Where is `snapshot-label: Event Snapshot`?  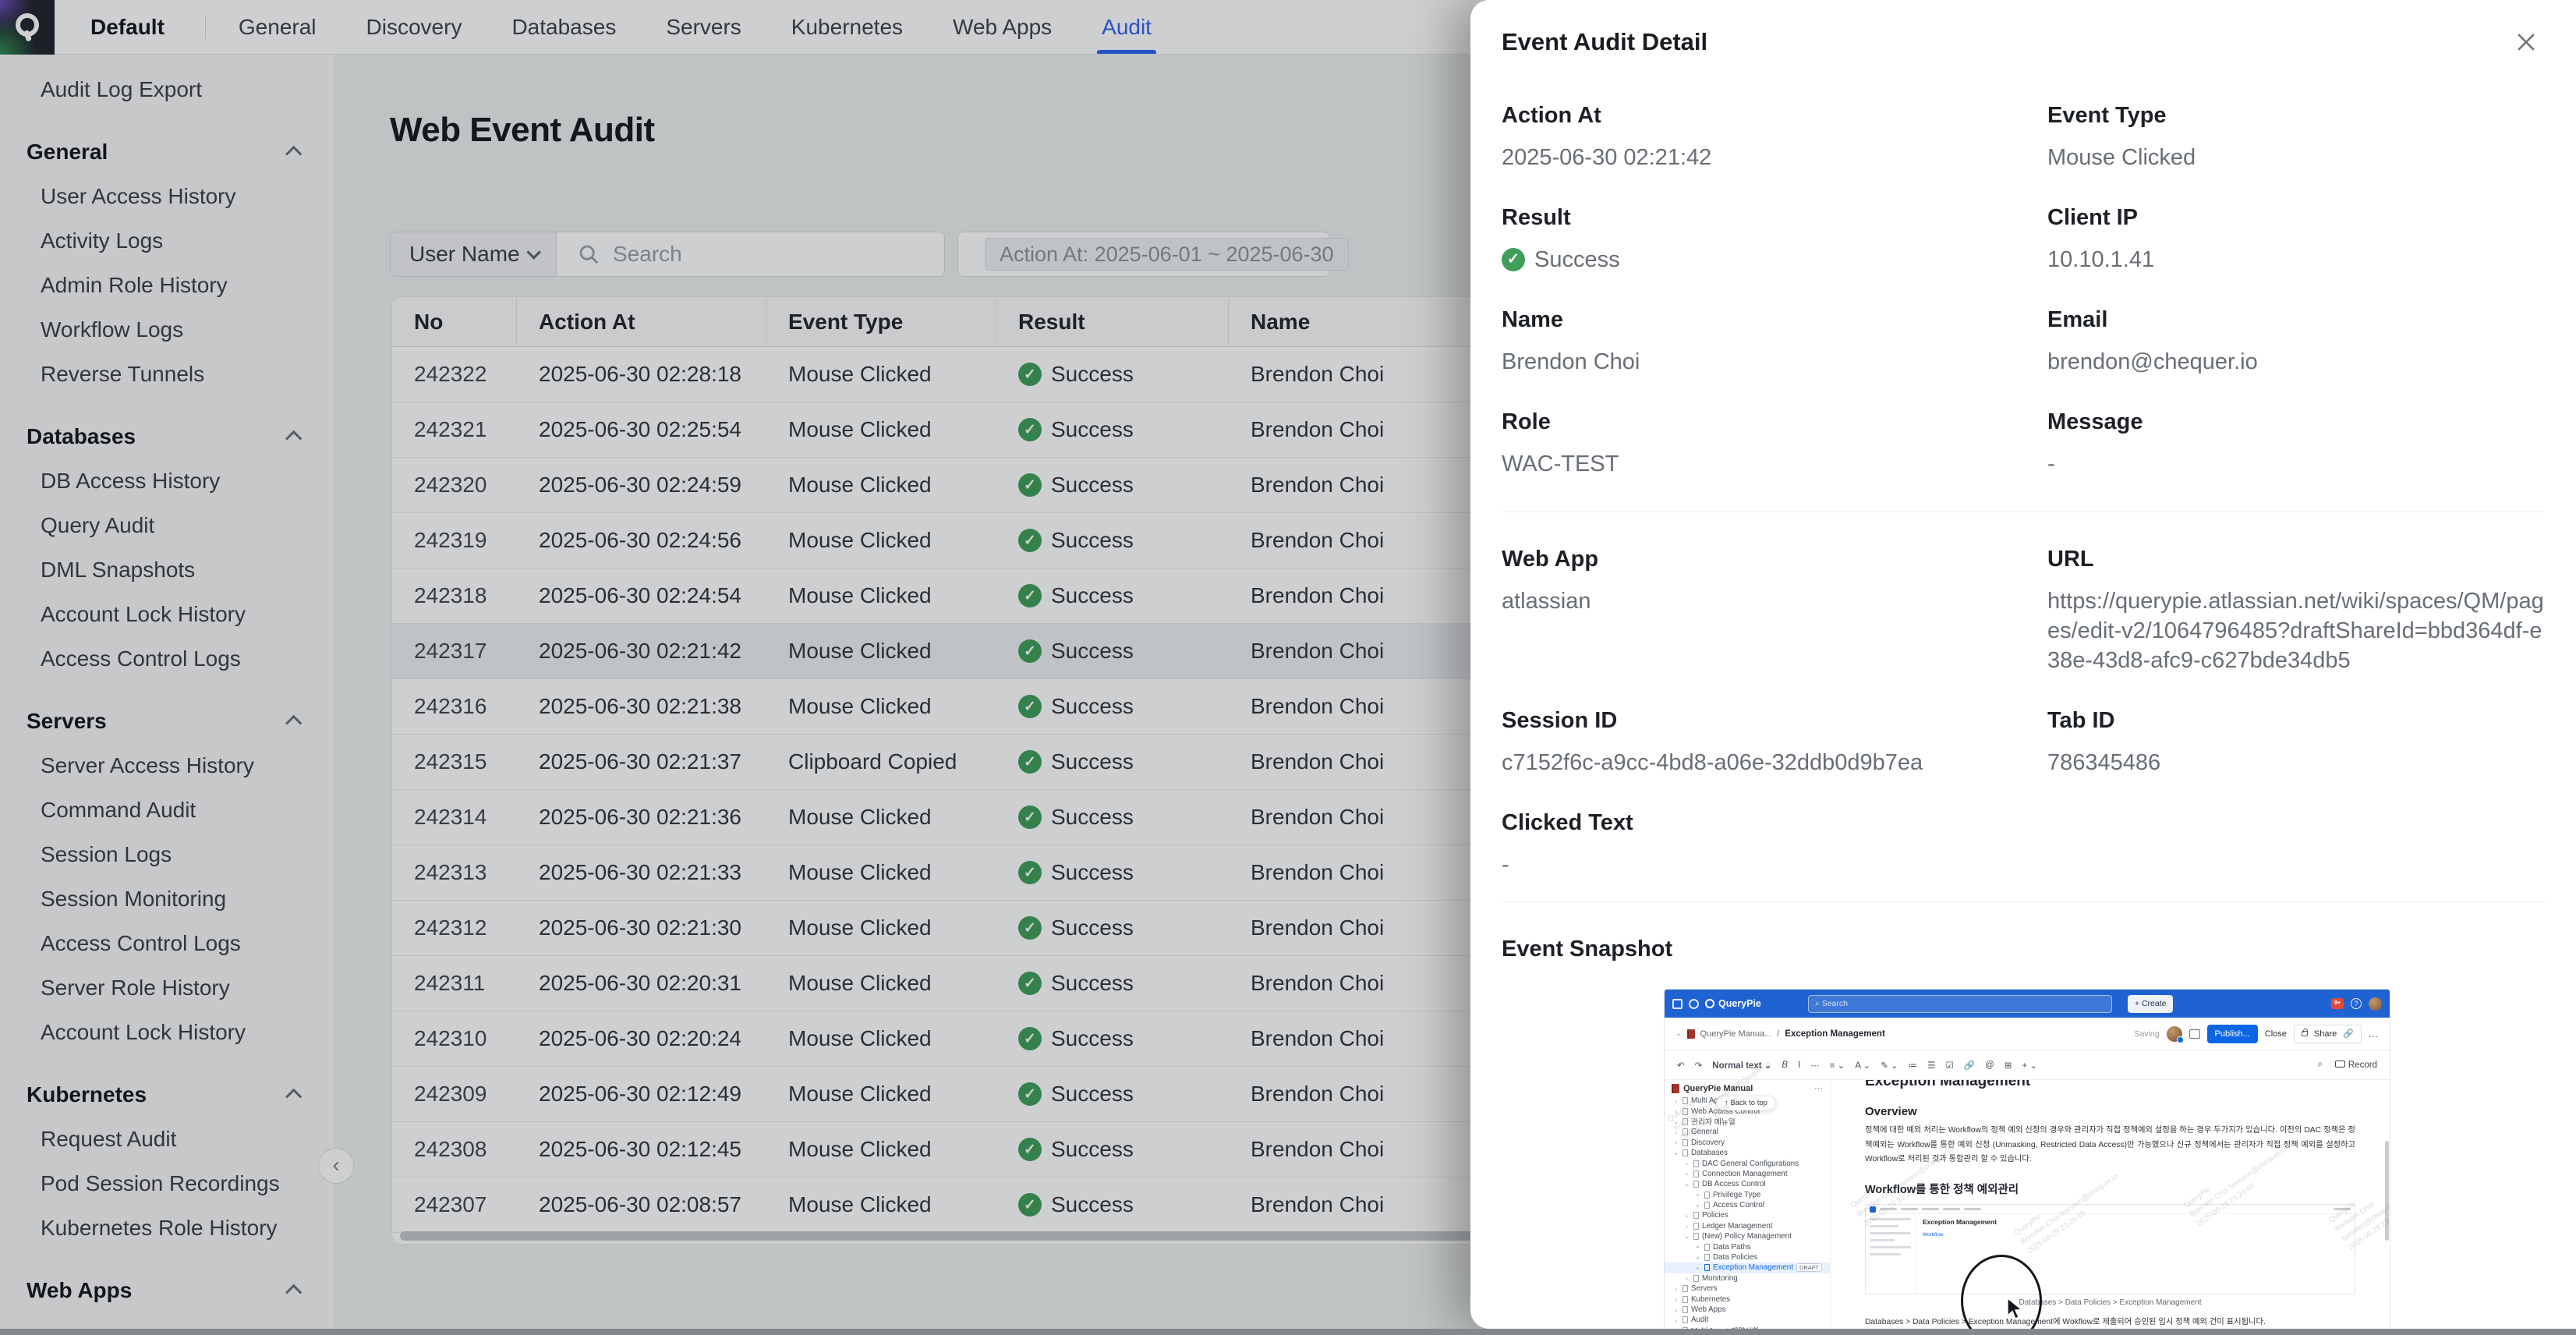
snapshot-label: Event Snapshot is located at coordinates (1587, 949).